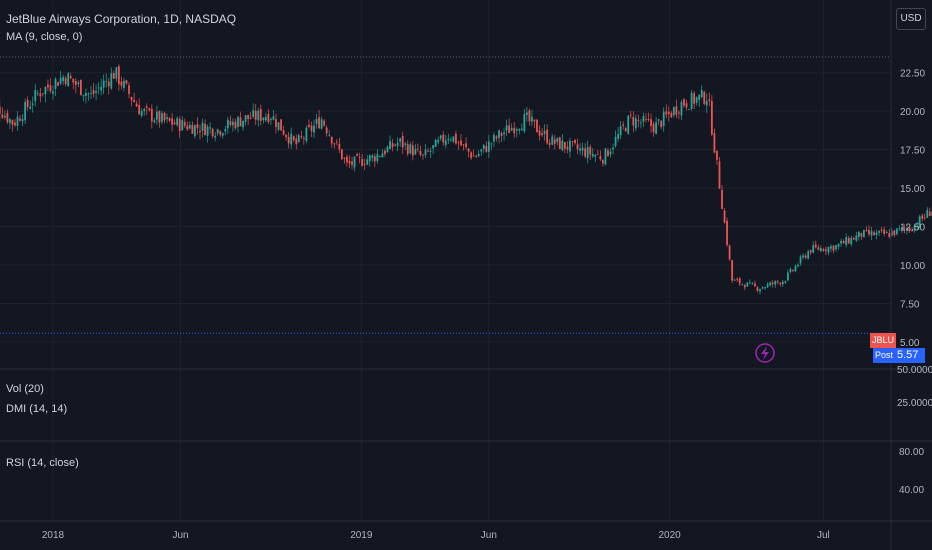 This screenshot has height=550, width=932. Describe the element at coordinates (36, 409) in the screenshot. I see `dmi-indicator-label: DMI (14, 14)` at that location.